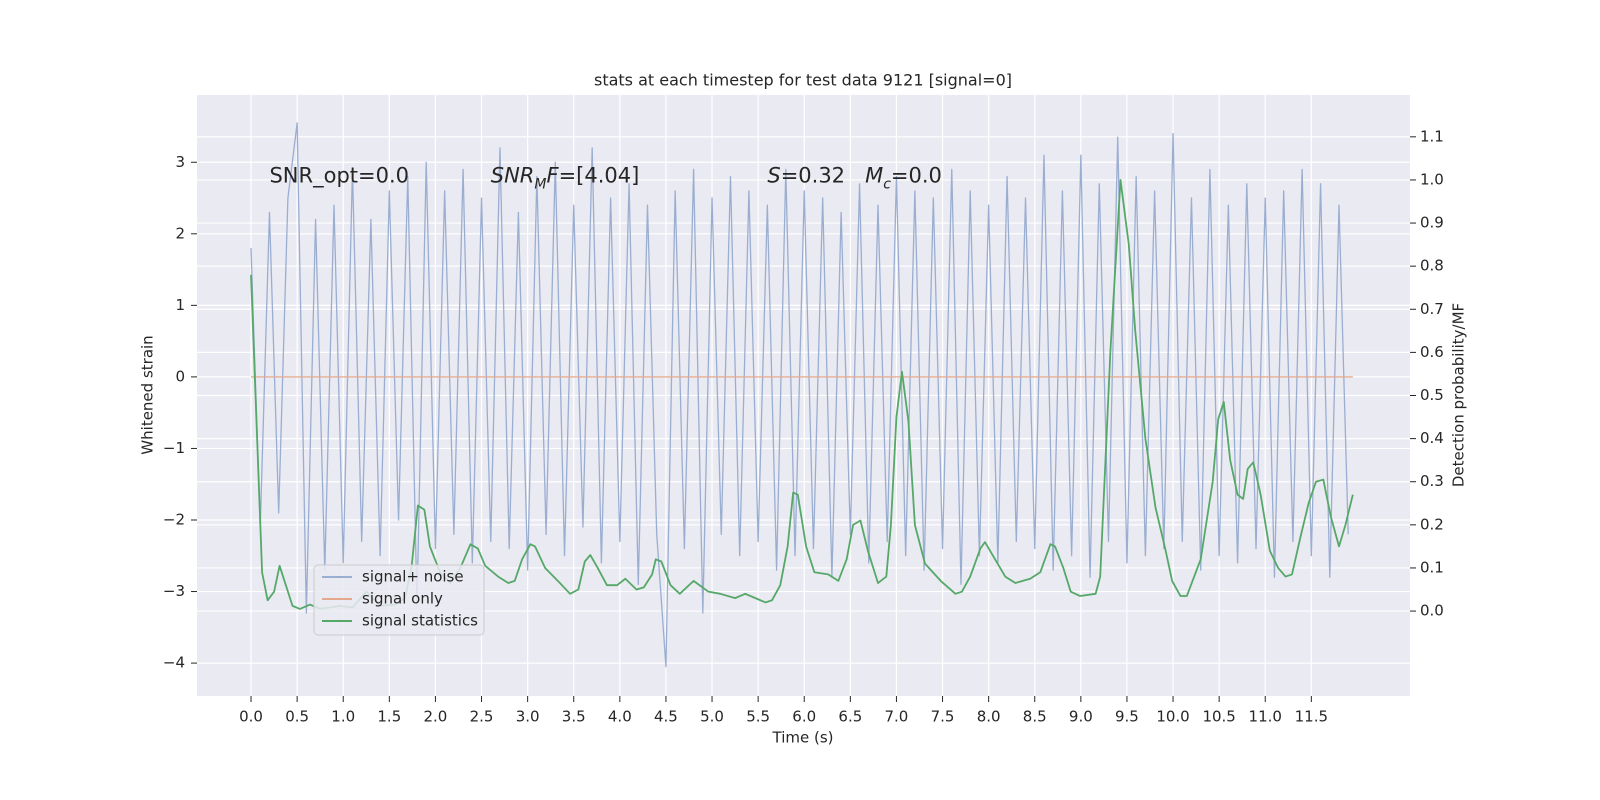 The image size is (1600, 800). What do you see at coordinates (174, 448) in the screenshot?
I see `y-tick-label: −1` at bounding box center [174, 448].